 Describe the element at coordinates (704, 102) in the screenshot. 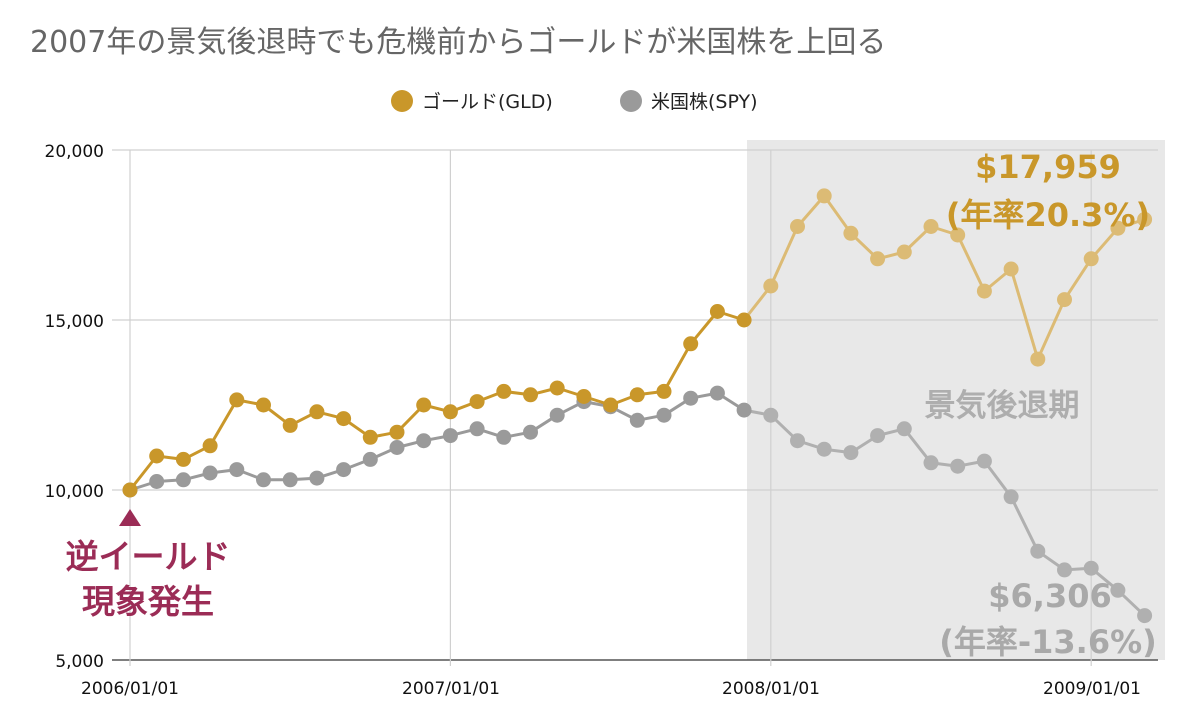

I see `legend-label-spy: 米国株(SPY)` at that location.